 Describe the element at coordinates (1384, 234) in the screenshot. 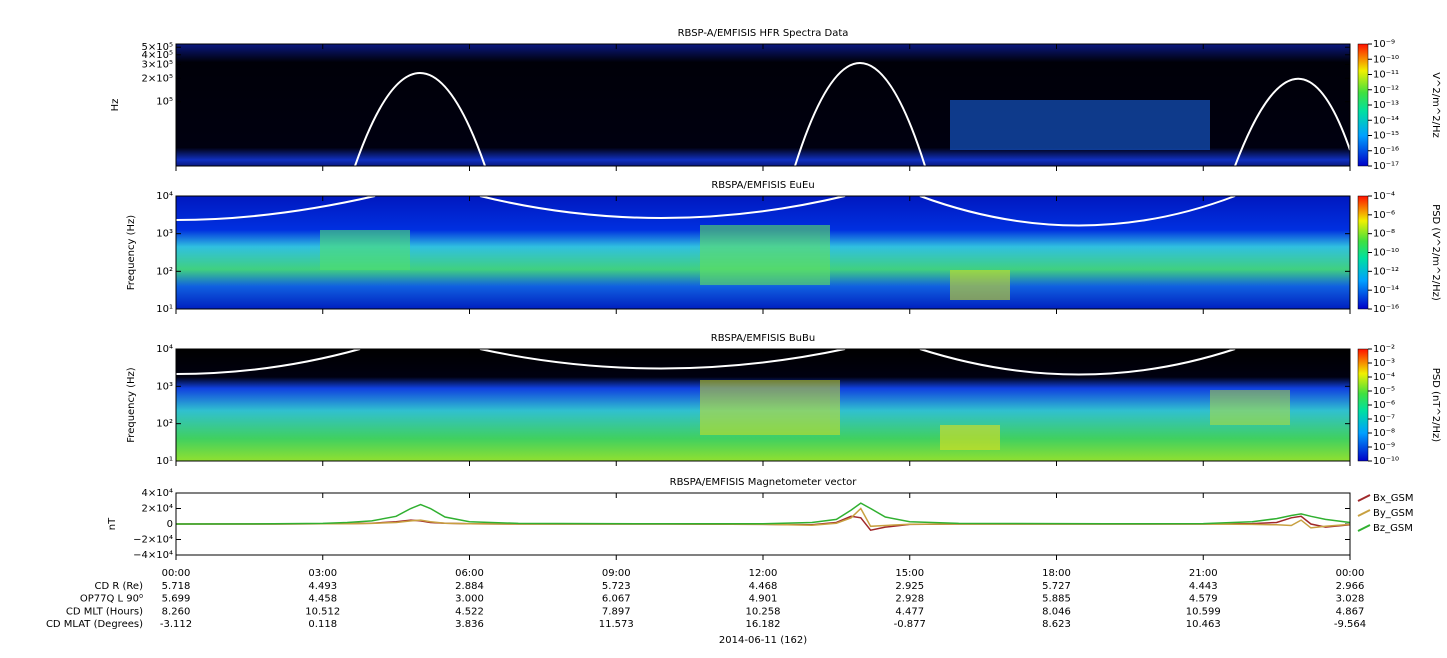

I see `colorbar-tick-label: 10⁻⁸` at that location.